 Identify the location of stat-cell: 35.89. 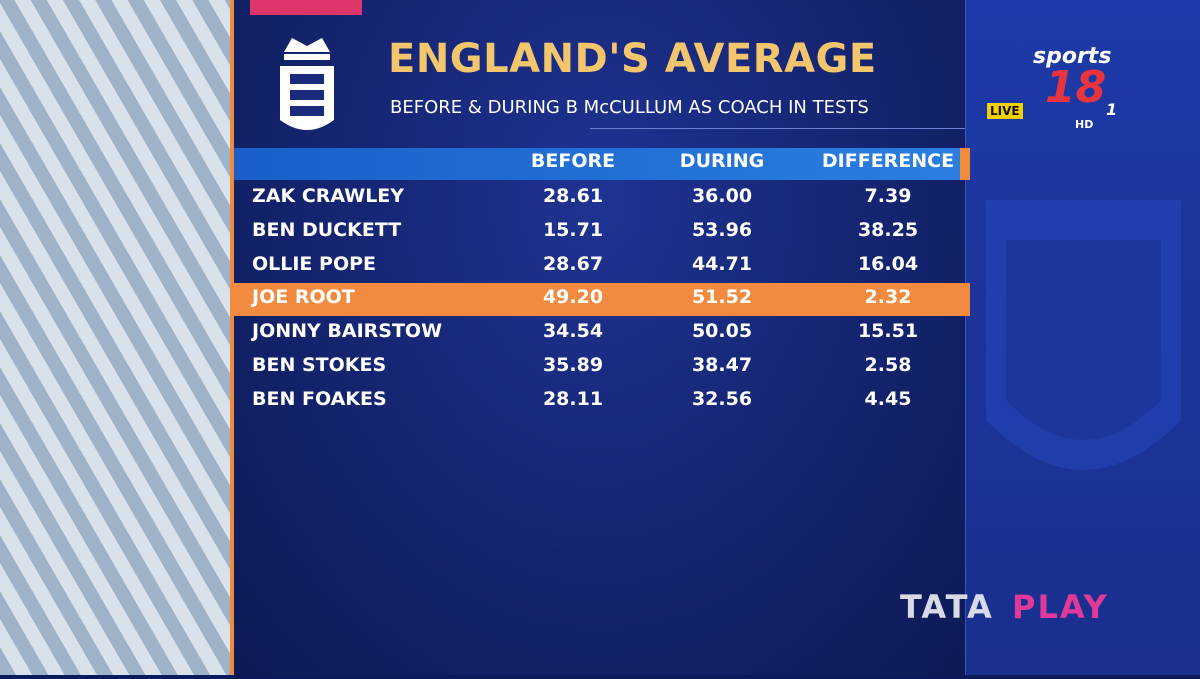
(573, 365).